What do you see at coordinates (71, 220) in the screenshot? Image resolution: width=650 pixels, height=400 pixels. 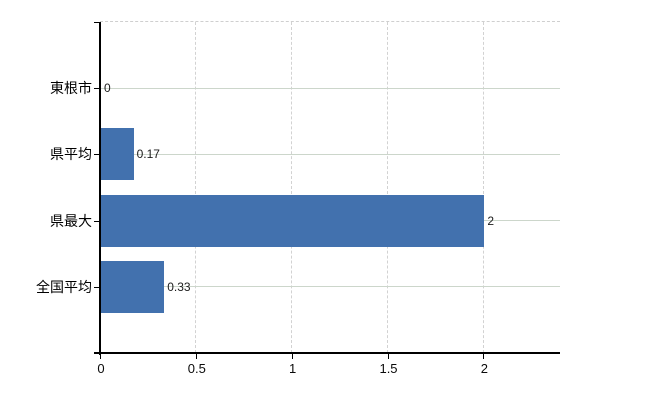 I see `category-label: 県最大` at bounding box center [71, 220].